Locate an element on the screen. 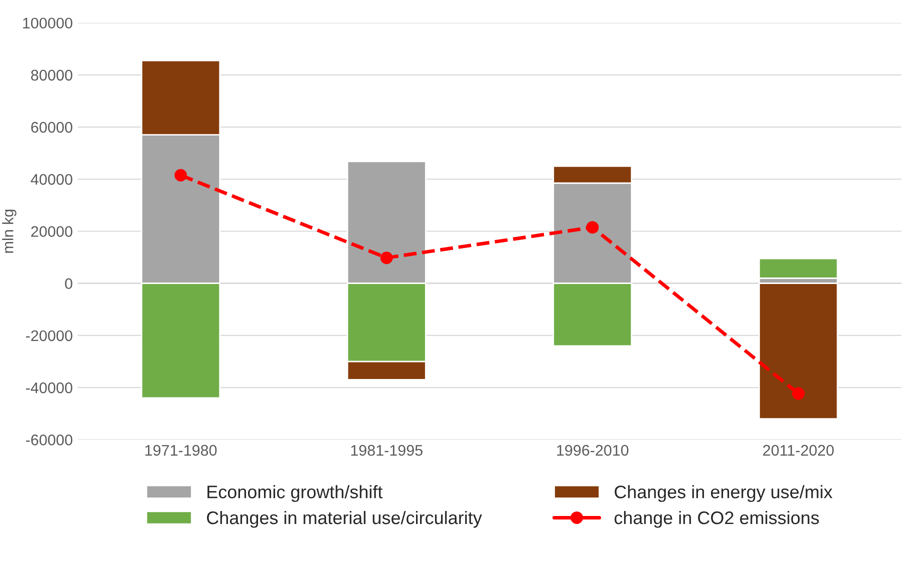 The width and height of the screenshot is (915, 571). legend-label: Changes in energy use/mix is located at coordinates (723, 493).